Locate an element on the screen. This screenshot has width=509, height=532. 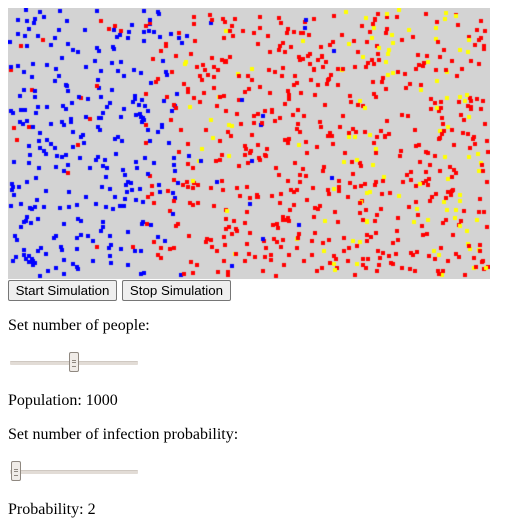
population-slider-thumb is located at coordinates (74, 362).